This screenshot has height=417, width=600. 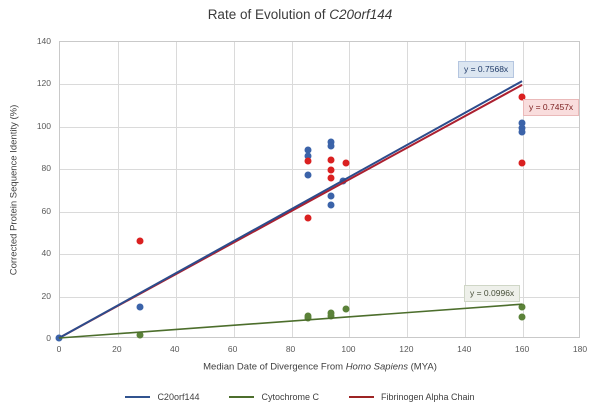 I want to click on chart-title: Rate of Evolution of C20orf144, so click(x=300, y=14).